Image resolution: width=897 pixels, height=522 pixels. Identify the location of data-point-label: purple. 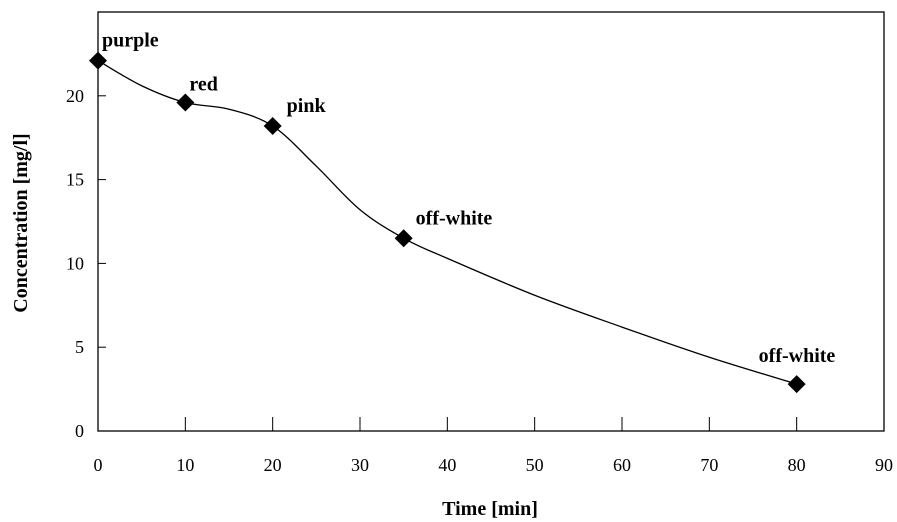
(130, 41).